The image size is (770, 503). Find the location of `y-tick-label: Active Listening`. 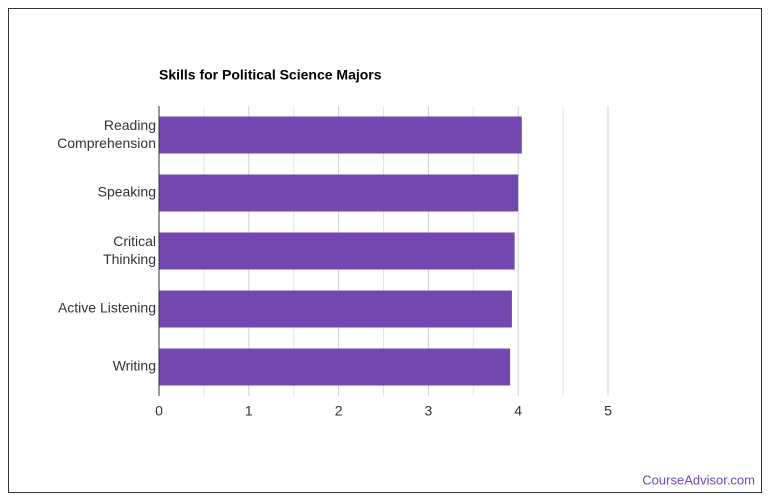

y-tick-label: Active Listening is located at coordinates (107, 308).